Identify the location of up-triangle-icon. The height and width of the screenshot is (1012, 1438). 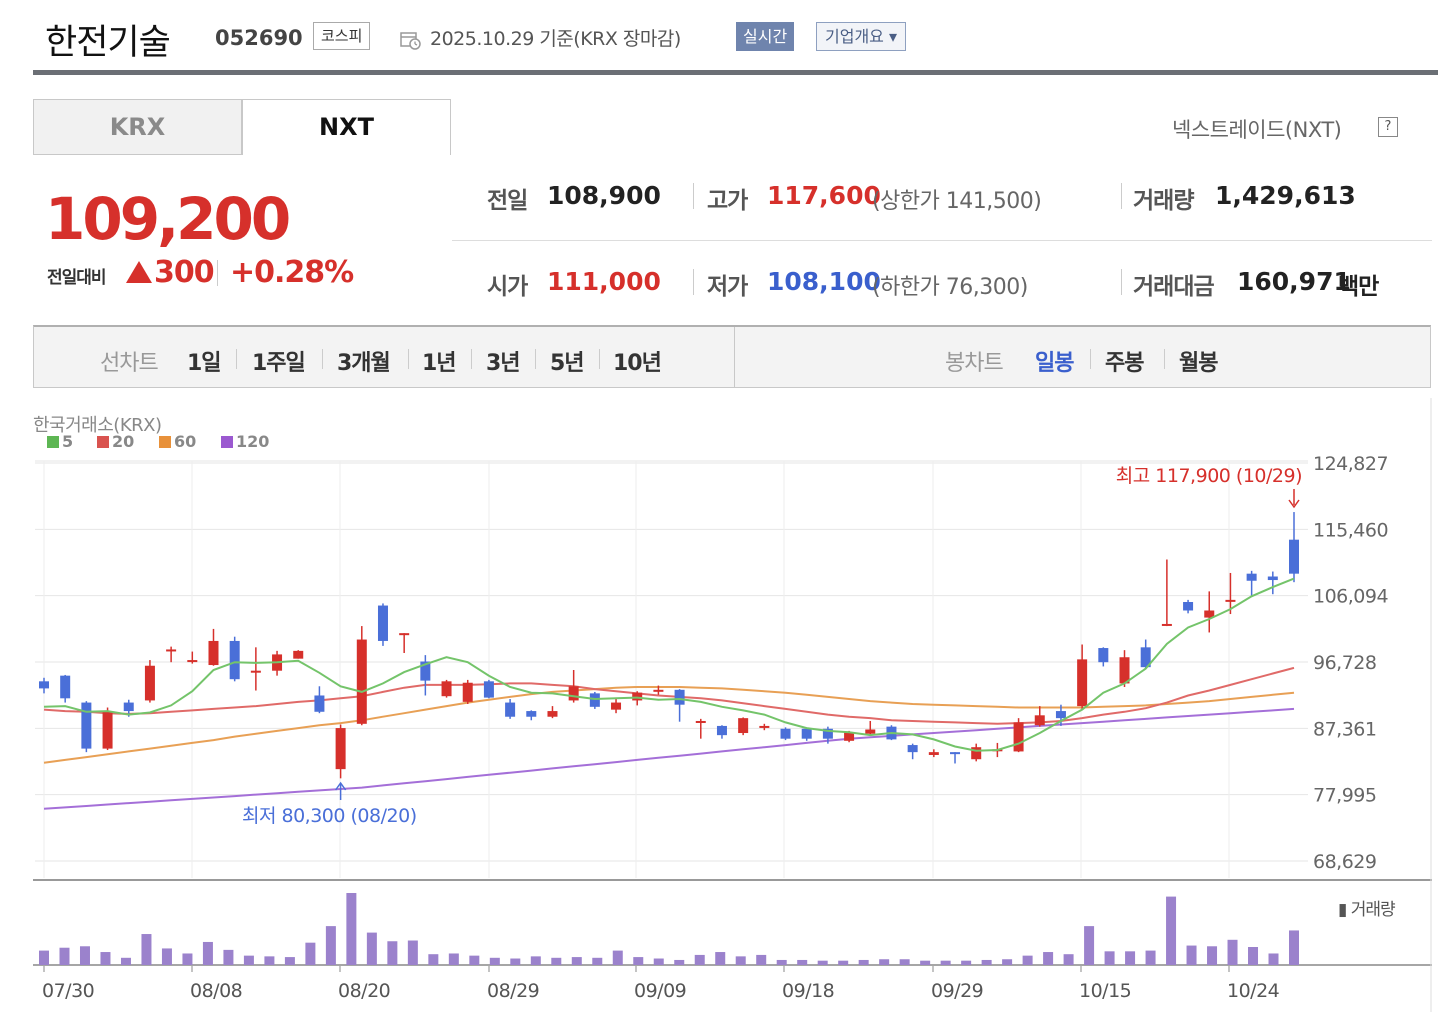
(139, 272).